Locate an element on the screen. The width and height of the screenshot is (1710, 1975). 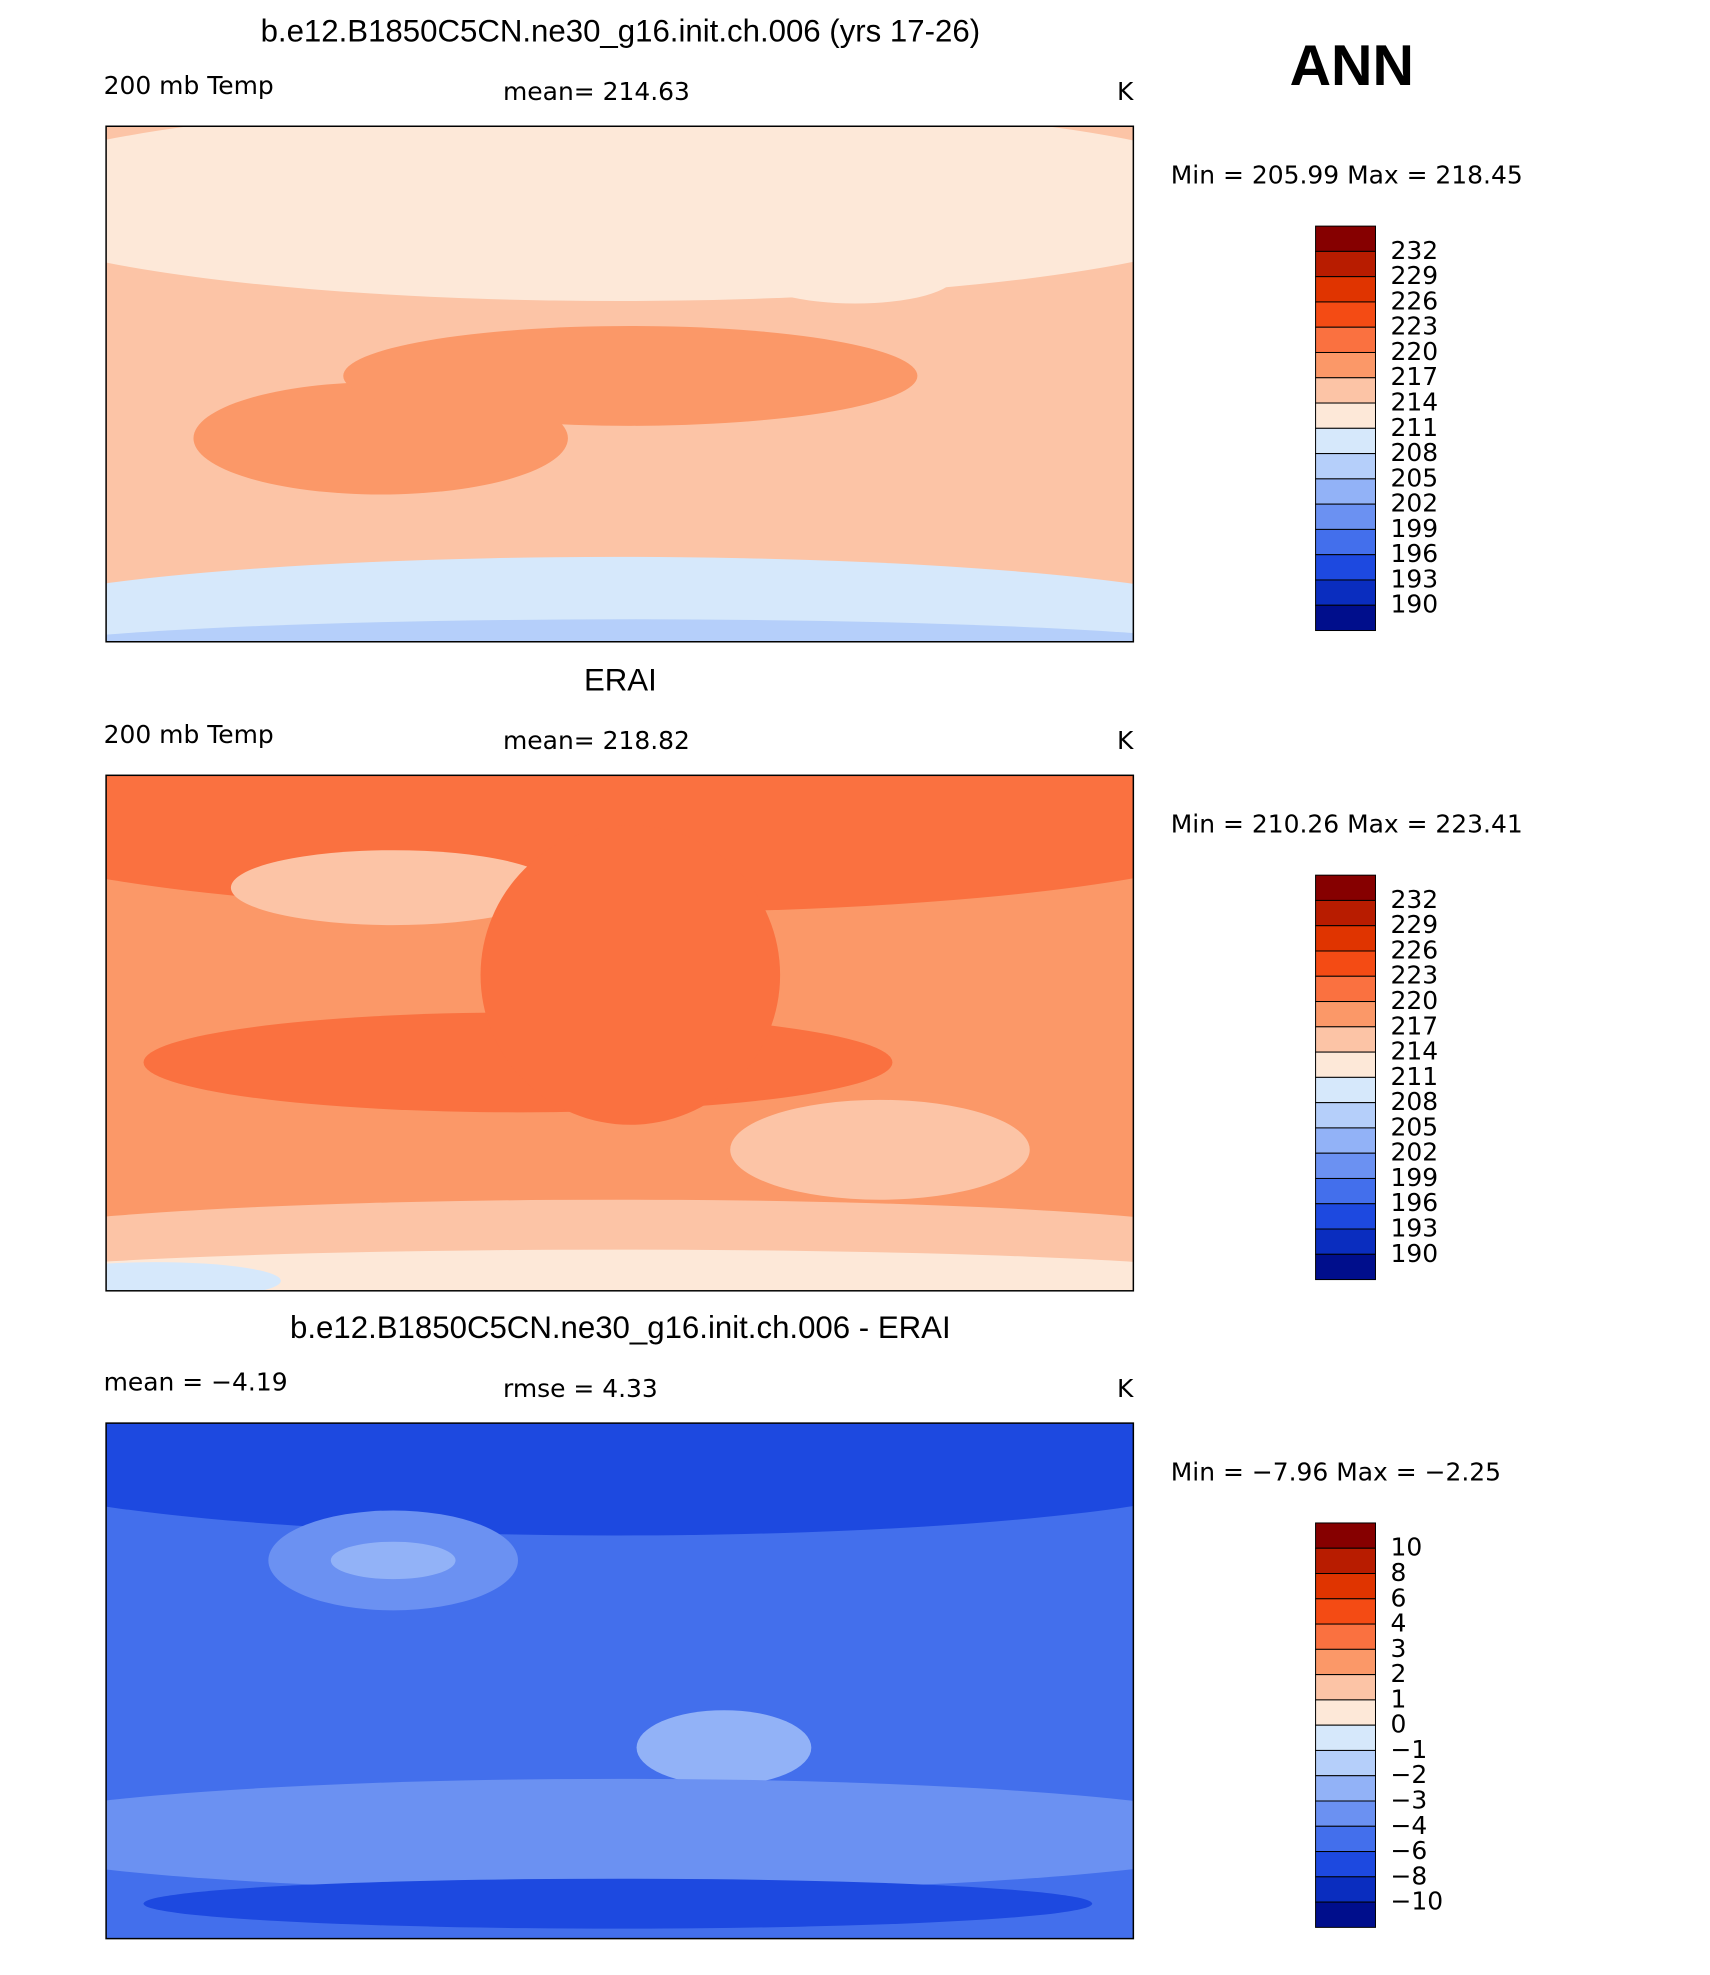
panel-left-label: 200 mb Temp is located at coordinates (189, 85).